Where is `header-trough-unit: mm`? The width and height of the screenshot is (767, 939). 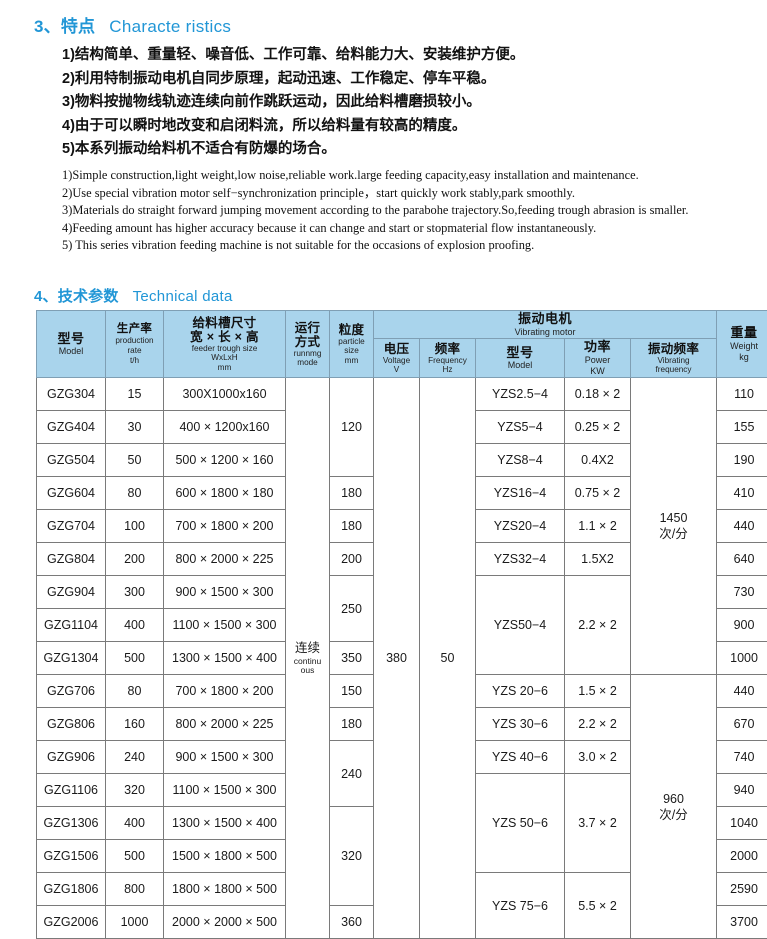
header-trough-unit: mm is located at coordinates (224, 368).